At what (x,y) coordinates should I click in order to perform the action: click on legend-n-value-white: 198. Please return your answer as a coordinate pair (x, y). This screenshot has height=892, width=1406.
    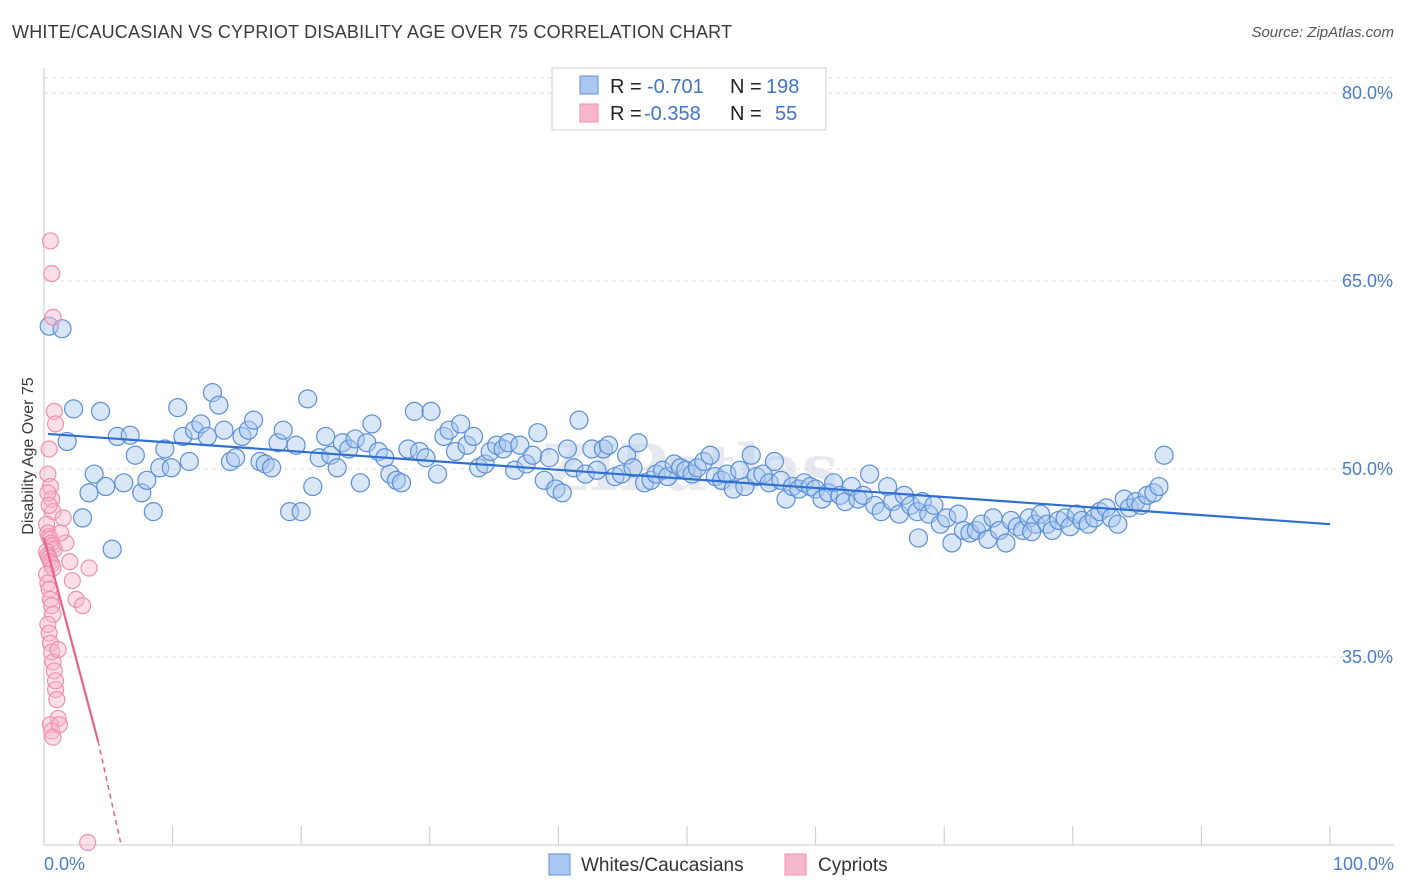
    Looking at the image, I should click on (782, 87).